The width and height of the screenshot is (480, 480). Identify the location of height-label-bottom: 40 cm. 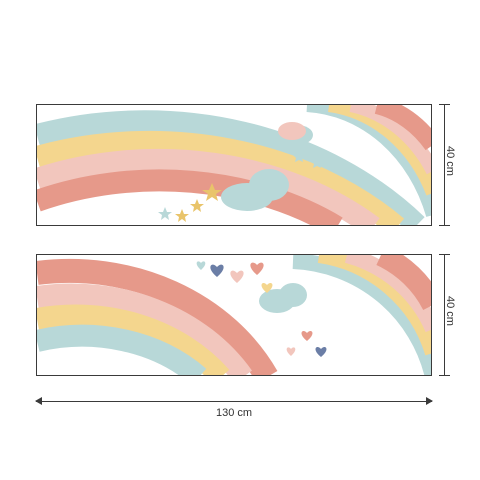
(450, 311).